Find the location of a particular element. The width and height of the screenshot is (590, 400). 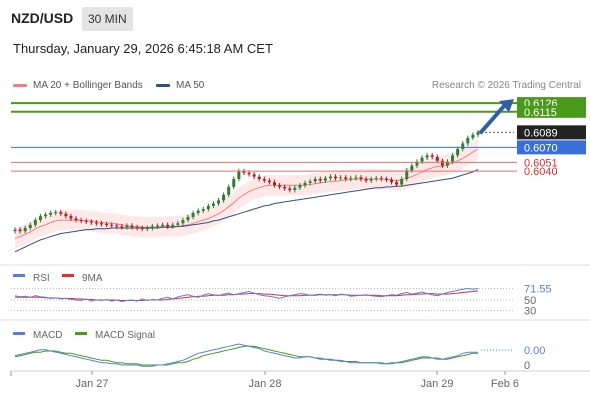

macd-signal-legend-label: MACD Signal is located at coordinates (125, 335).